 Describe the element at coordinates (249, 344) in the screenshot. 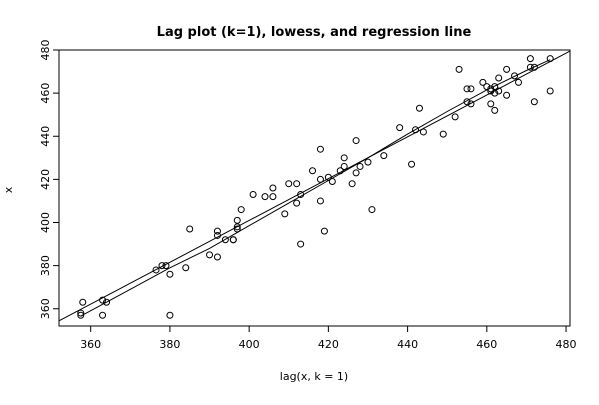

I see `x-tick-label: 400` at that location.